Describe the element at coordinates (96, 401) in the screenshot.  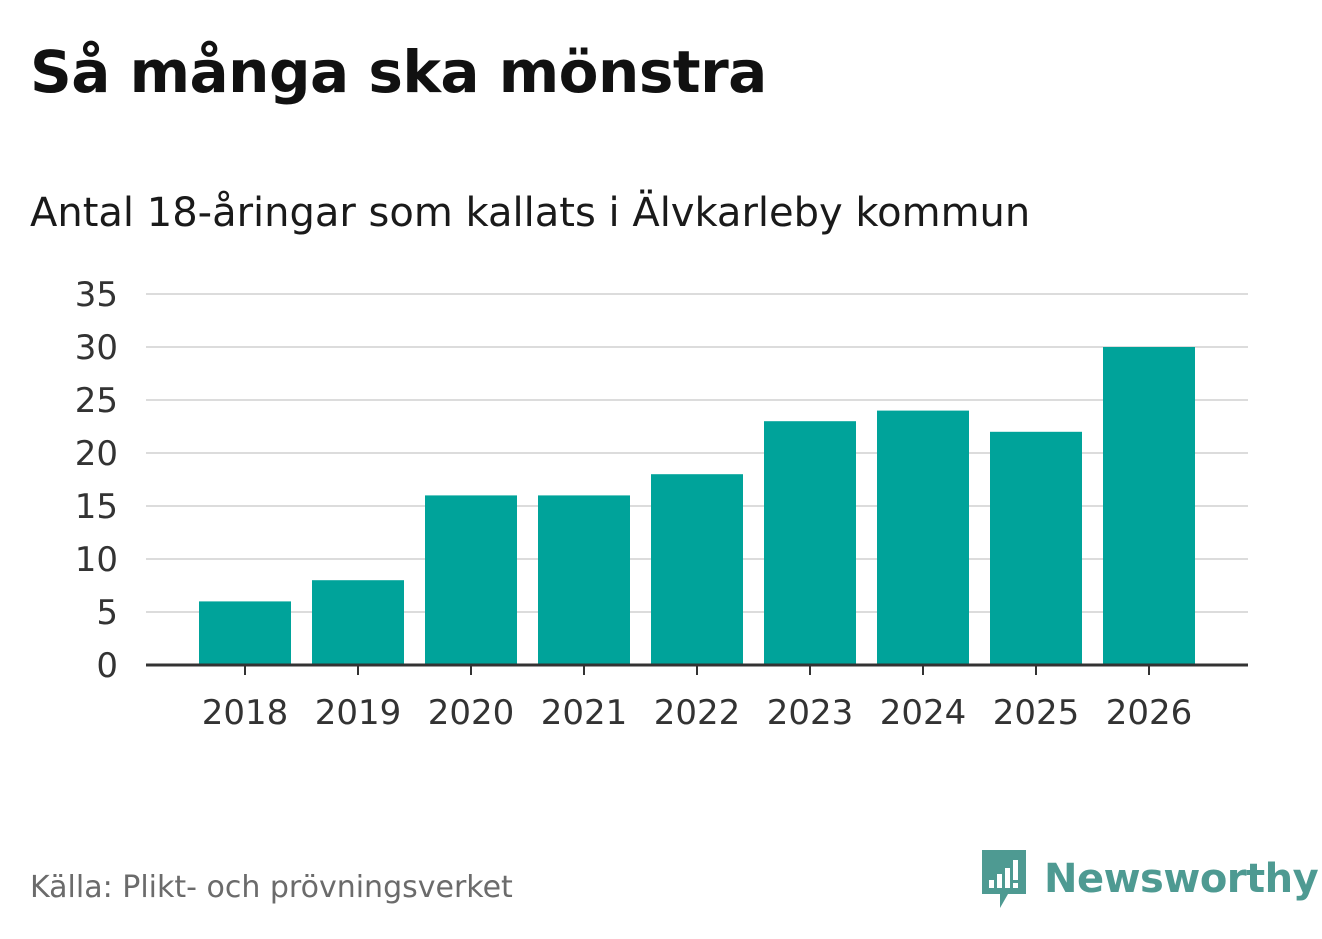
I see `y-tick-label: 25` at that location.